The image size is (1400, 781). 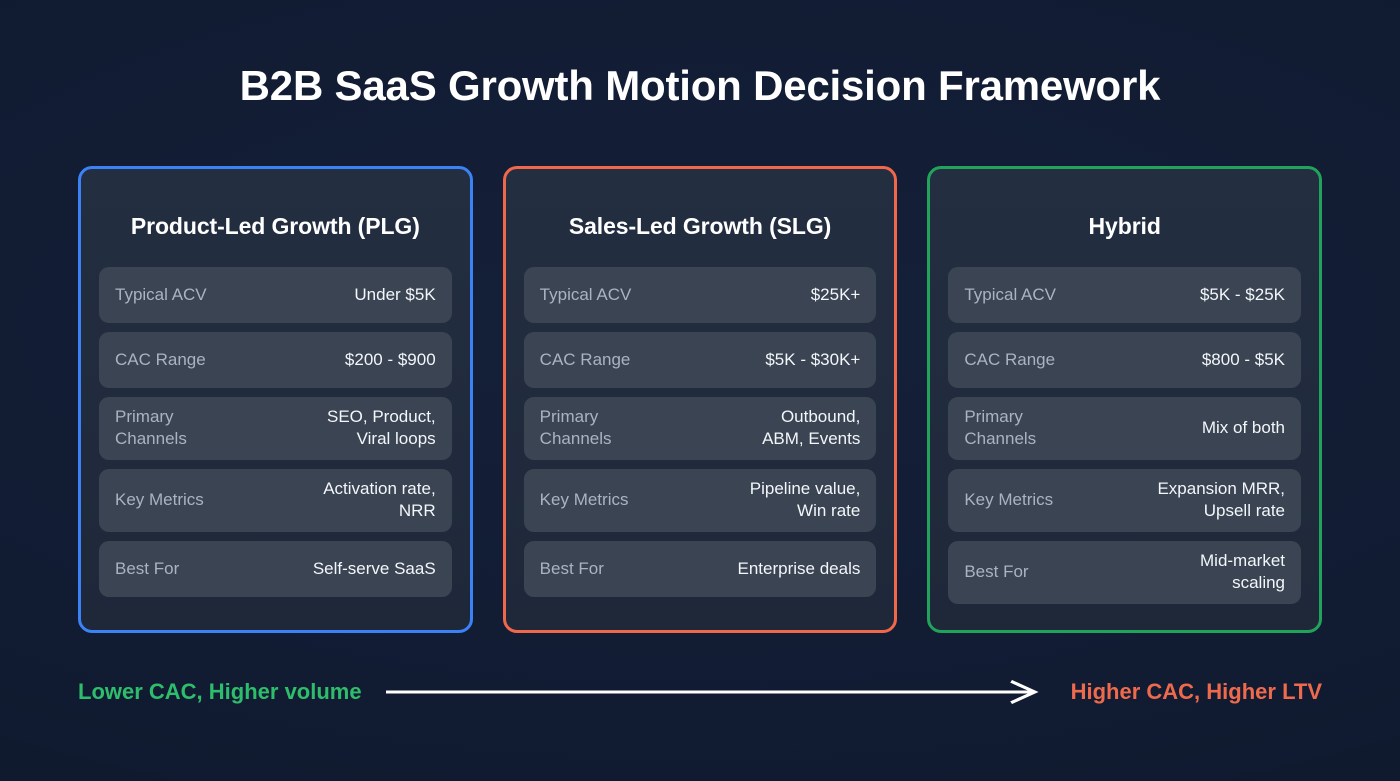 I want to click on attribute-row: Key Metrics Pipeline value, Win rate, so click(x=700, y=500).